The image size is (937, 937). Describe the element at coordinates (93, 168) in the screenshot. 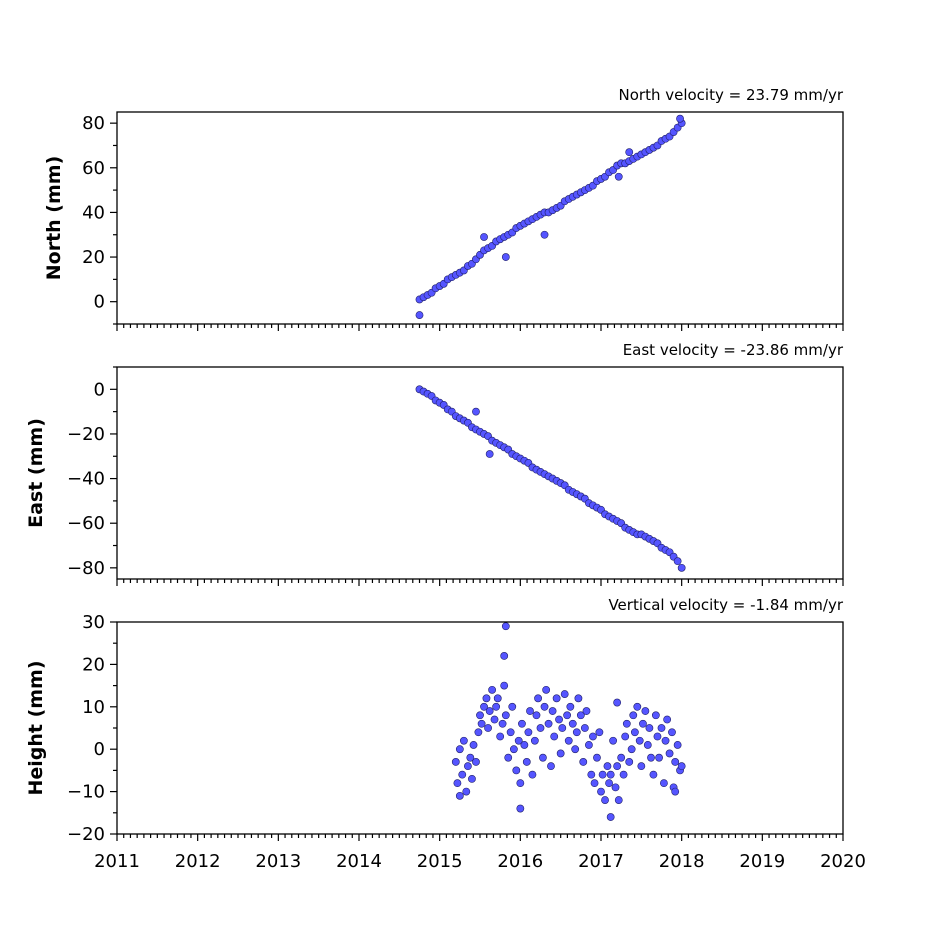

I see `y-tick-label: 60` at that location.